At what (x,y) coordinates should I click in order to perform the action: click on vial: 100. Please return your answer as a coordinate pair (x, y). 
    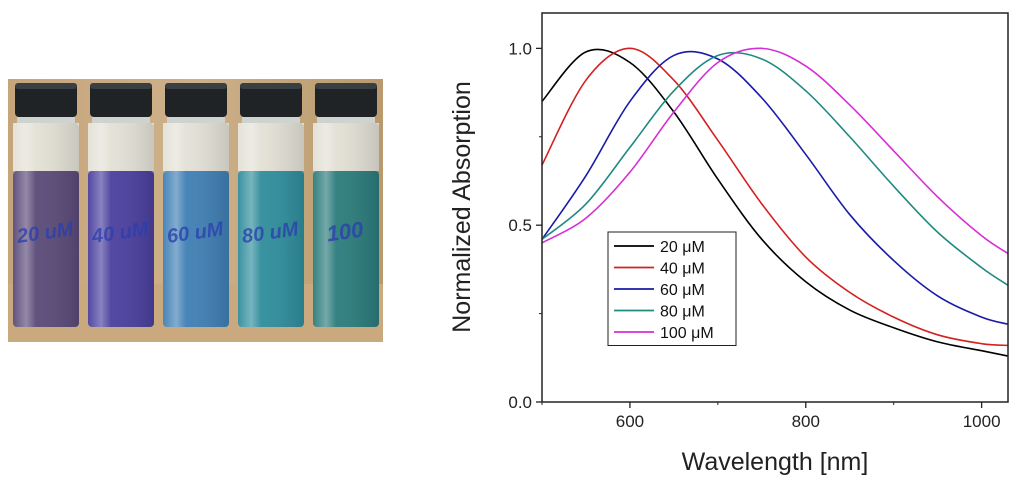
    Looking at the image, I should click on (346, 205).